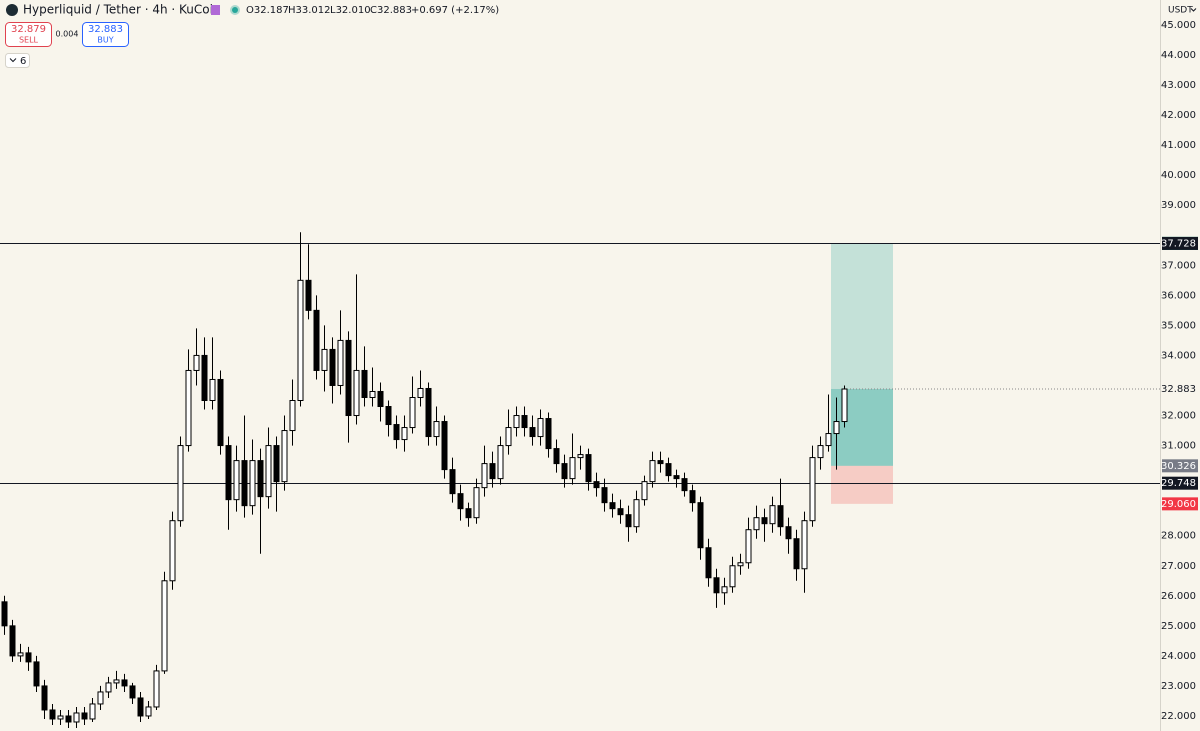 This screenshot has height=731, width=1200. I want to click on currency: USDT, so click(1180, 11).